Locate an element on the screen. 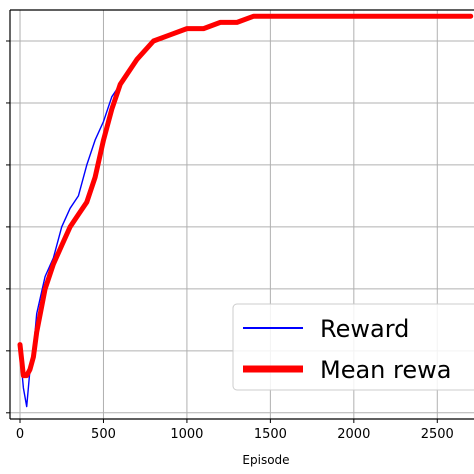 This screenshot has width=474, height=474. tick-labels: 0 500 1000 1500 2000 2500 is located at coordinates (235, 434).